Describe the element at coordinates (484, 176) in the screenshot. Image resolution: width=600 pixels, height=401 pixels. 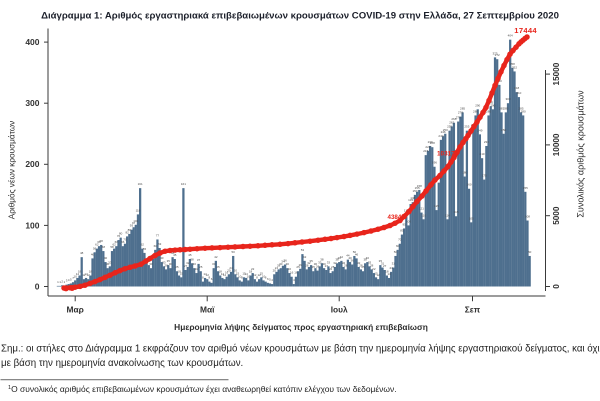
I see `svg-text: 175` at that location.